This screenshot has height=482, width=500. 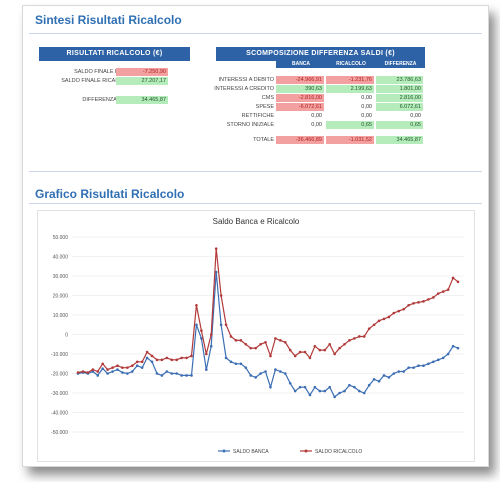 I want to click on page-title: Sintesi Risultati Ricalcolo, so click(x=108, y=20).